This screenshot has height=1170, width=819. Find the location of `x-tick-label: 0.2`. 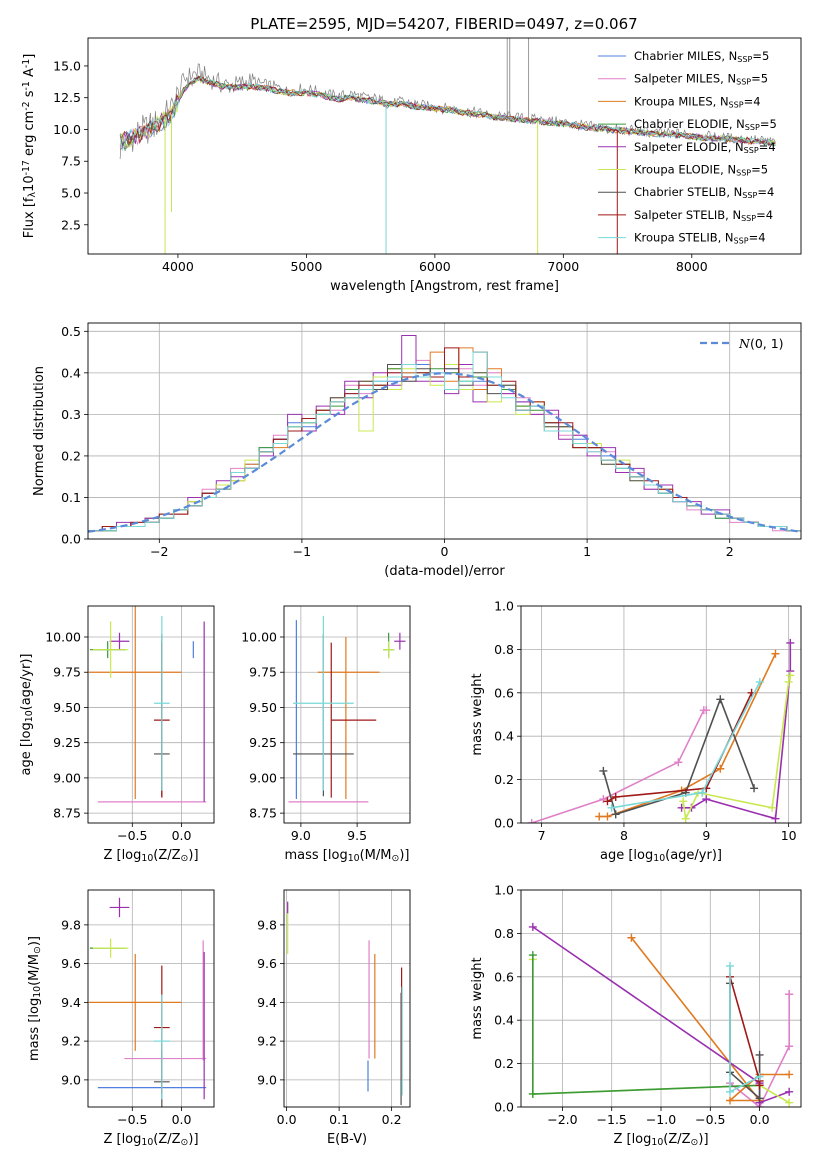

x-tick-label: 0.2 is located at coordinates (392, 1119).